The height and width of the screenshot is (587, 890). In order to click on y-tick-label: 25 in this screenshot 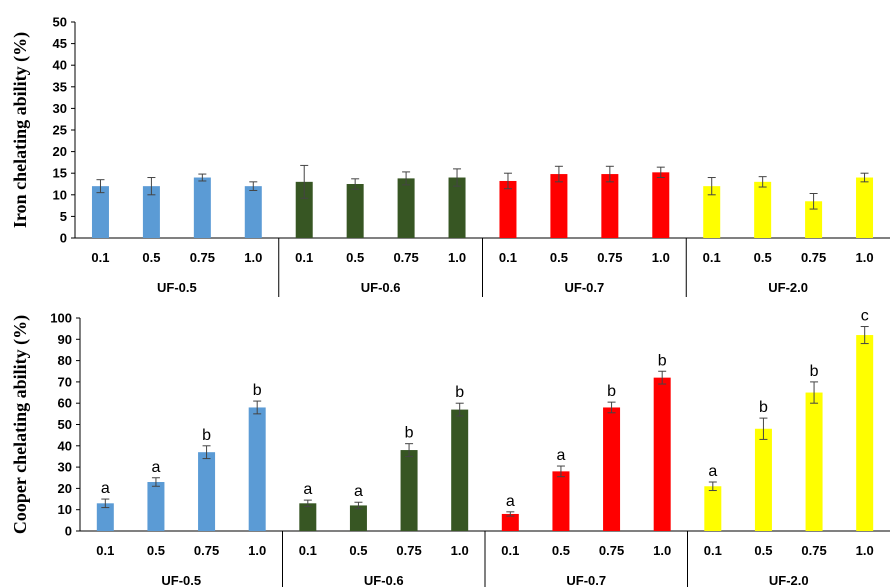, I will do `click(60, 130)`.